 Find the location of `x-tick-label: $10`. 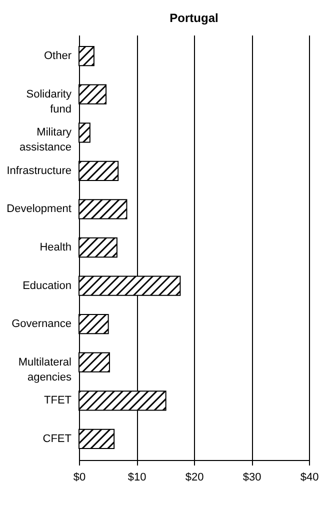

x-tick-label: $10 is located at coordinates (137, 478).